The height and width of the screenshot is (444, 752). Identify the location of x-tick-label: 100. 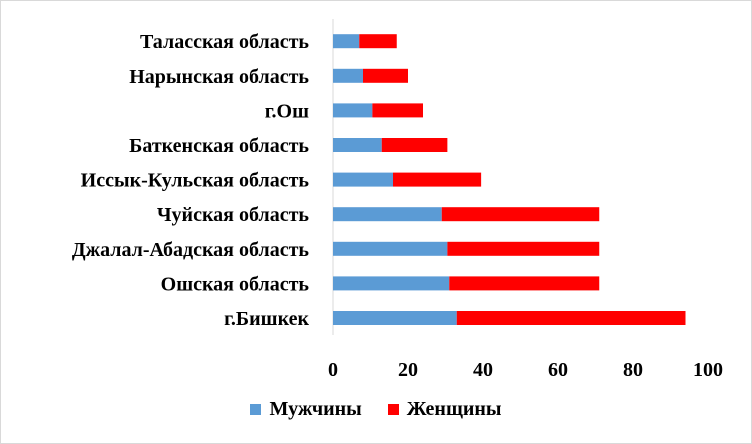
(708, 370).